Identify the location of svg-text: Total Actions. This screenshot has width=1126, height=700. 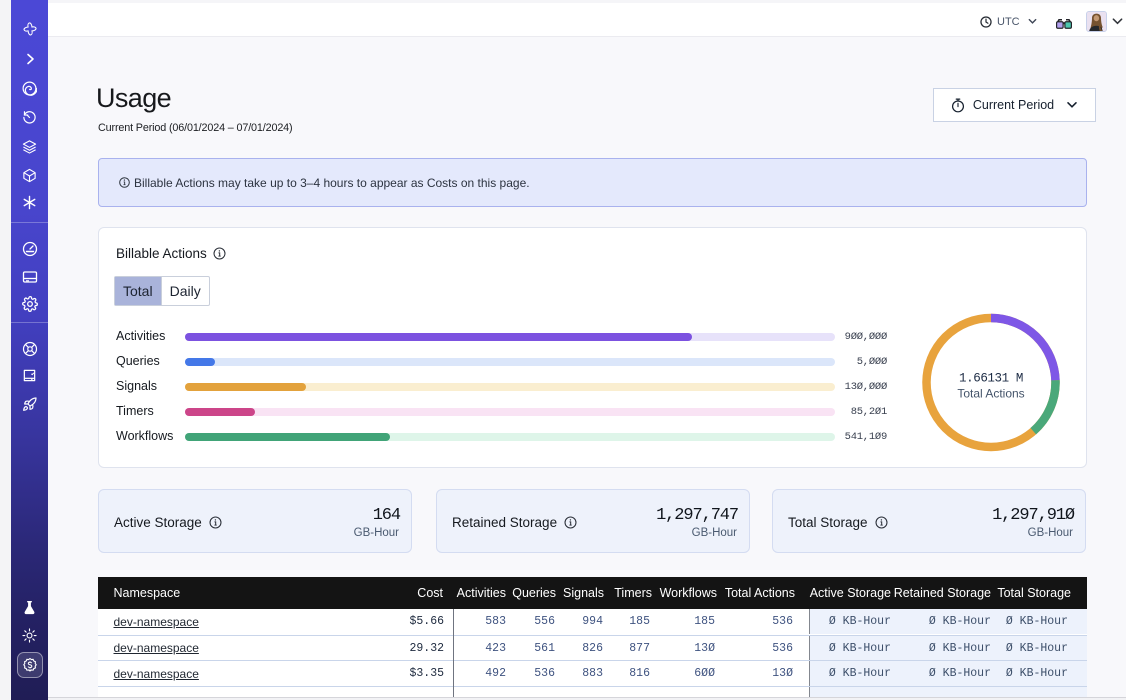
(990, 394).